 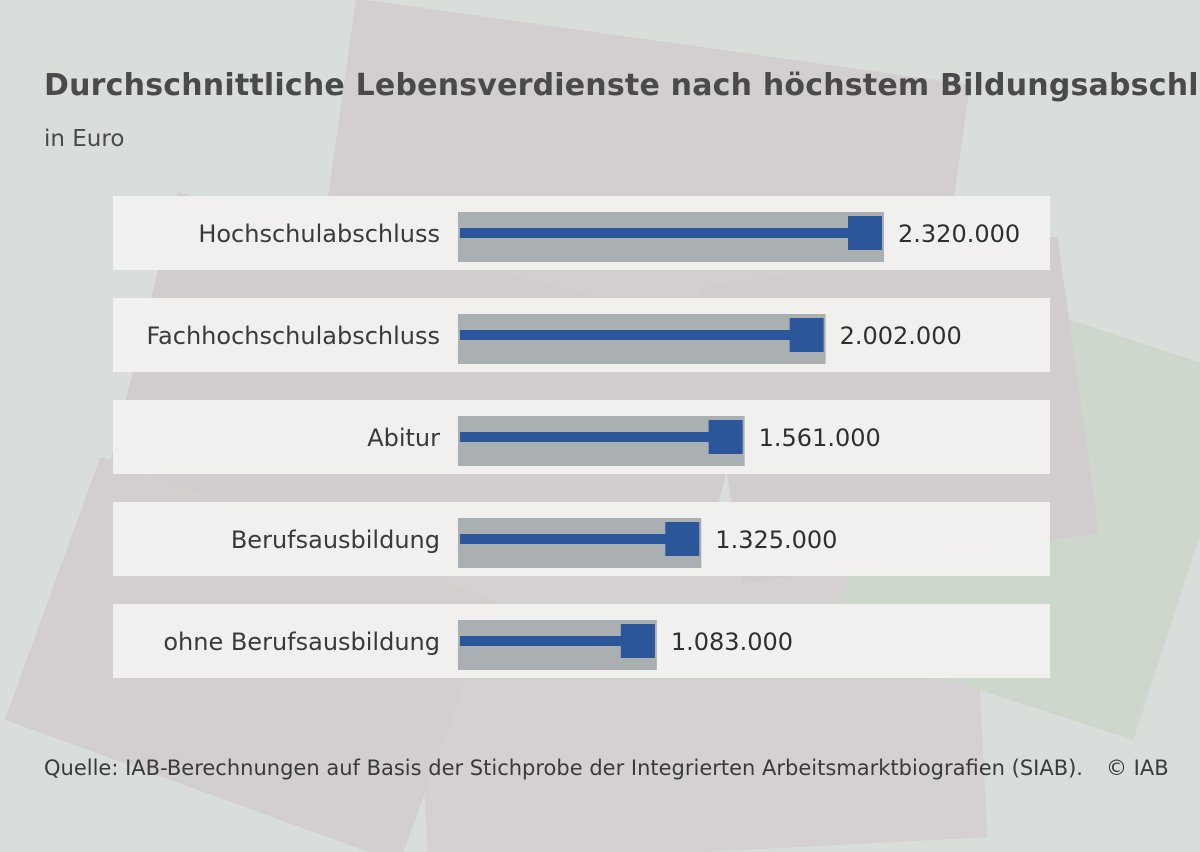 What do you see at coordinates (820, 438) in the screenshot?
I see `value-label: 1.561.000` at bounding box center [820, 438].